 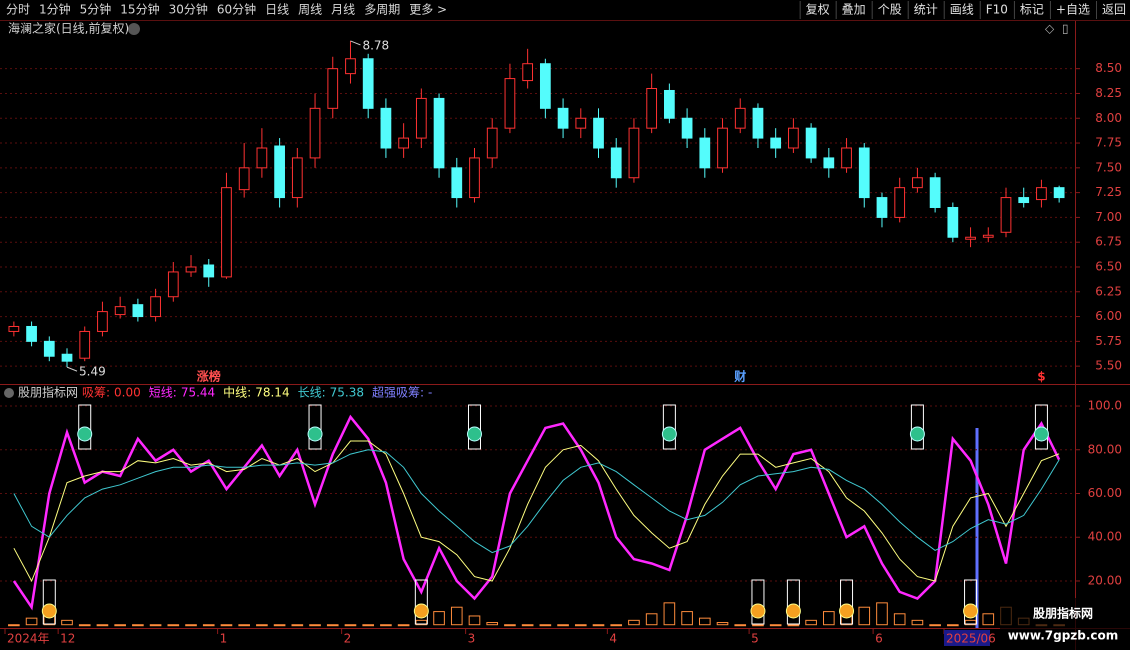 I want to click on indicator-icon, so click(x=9, y=393).